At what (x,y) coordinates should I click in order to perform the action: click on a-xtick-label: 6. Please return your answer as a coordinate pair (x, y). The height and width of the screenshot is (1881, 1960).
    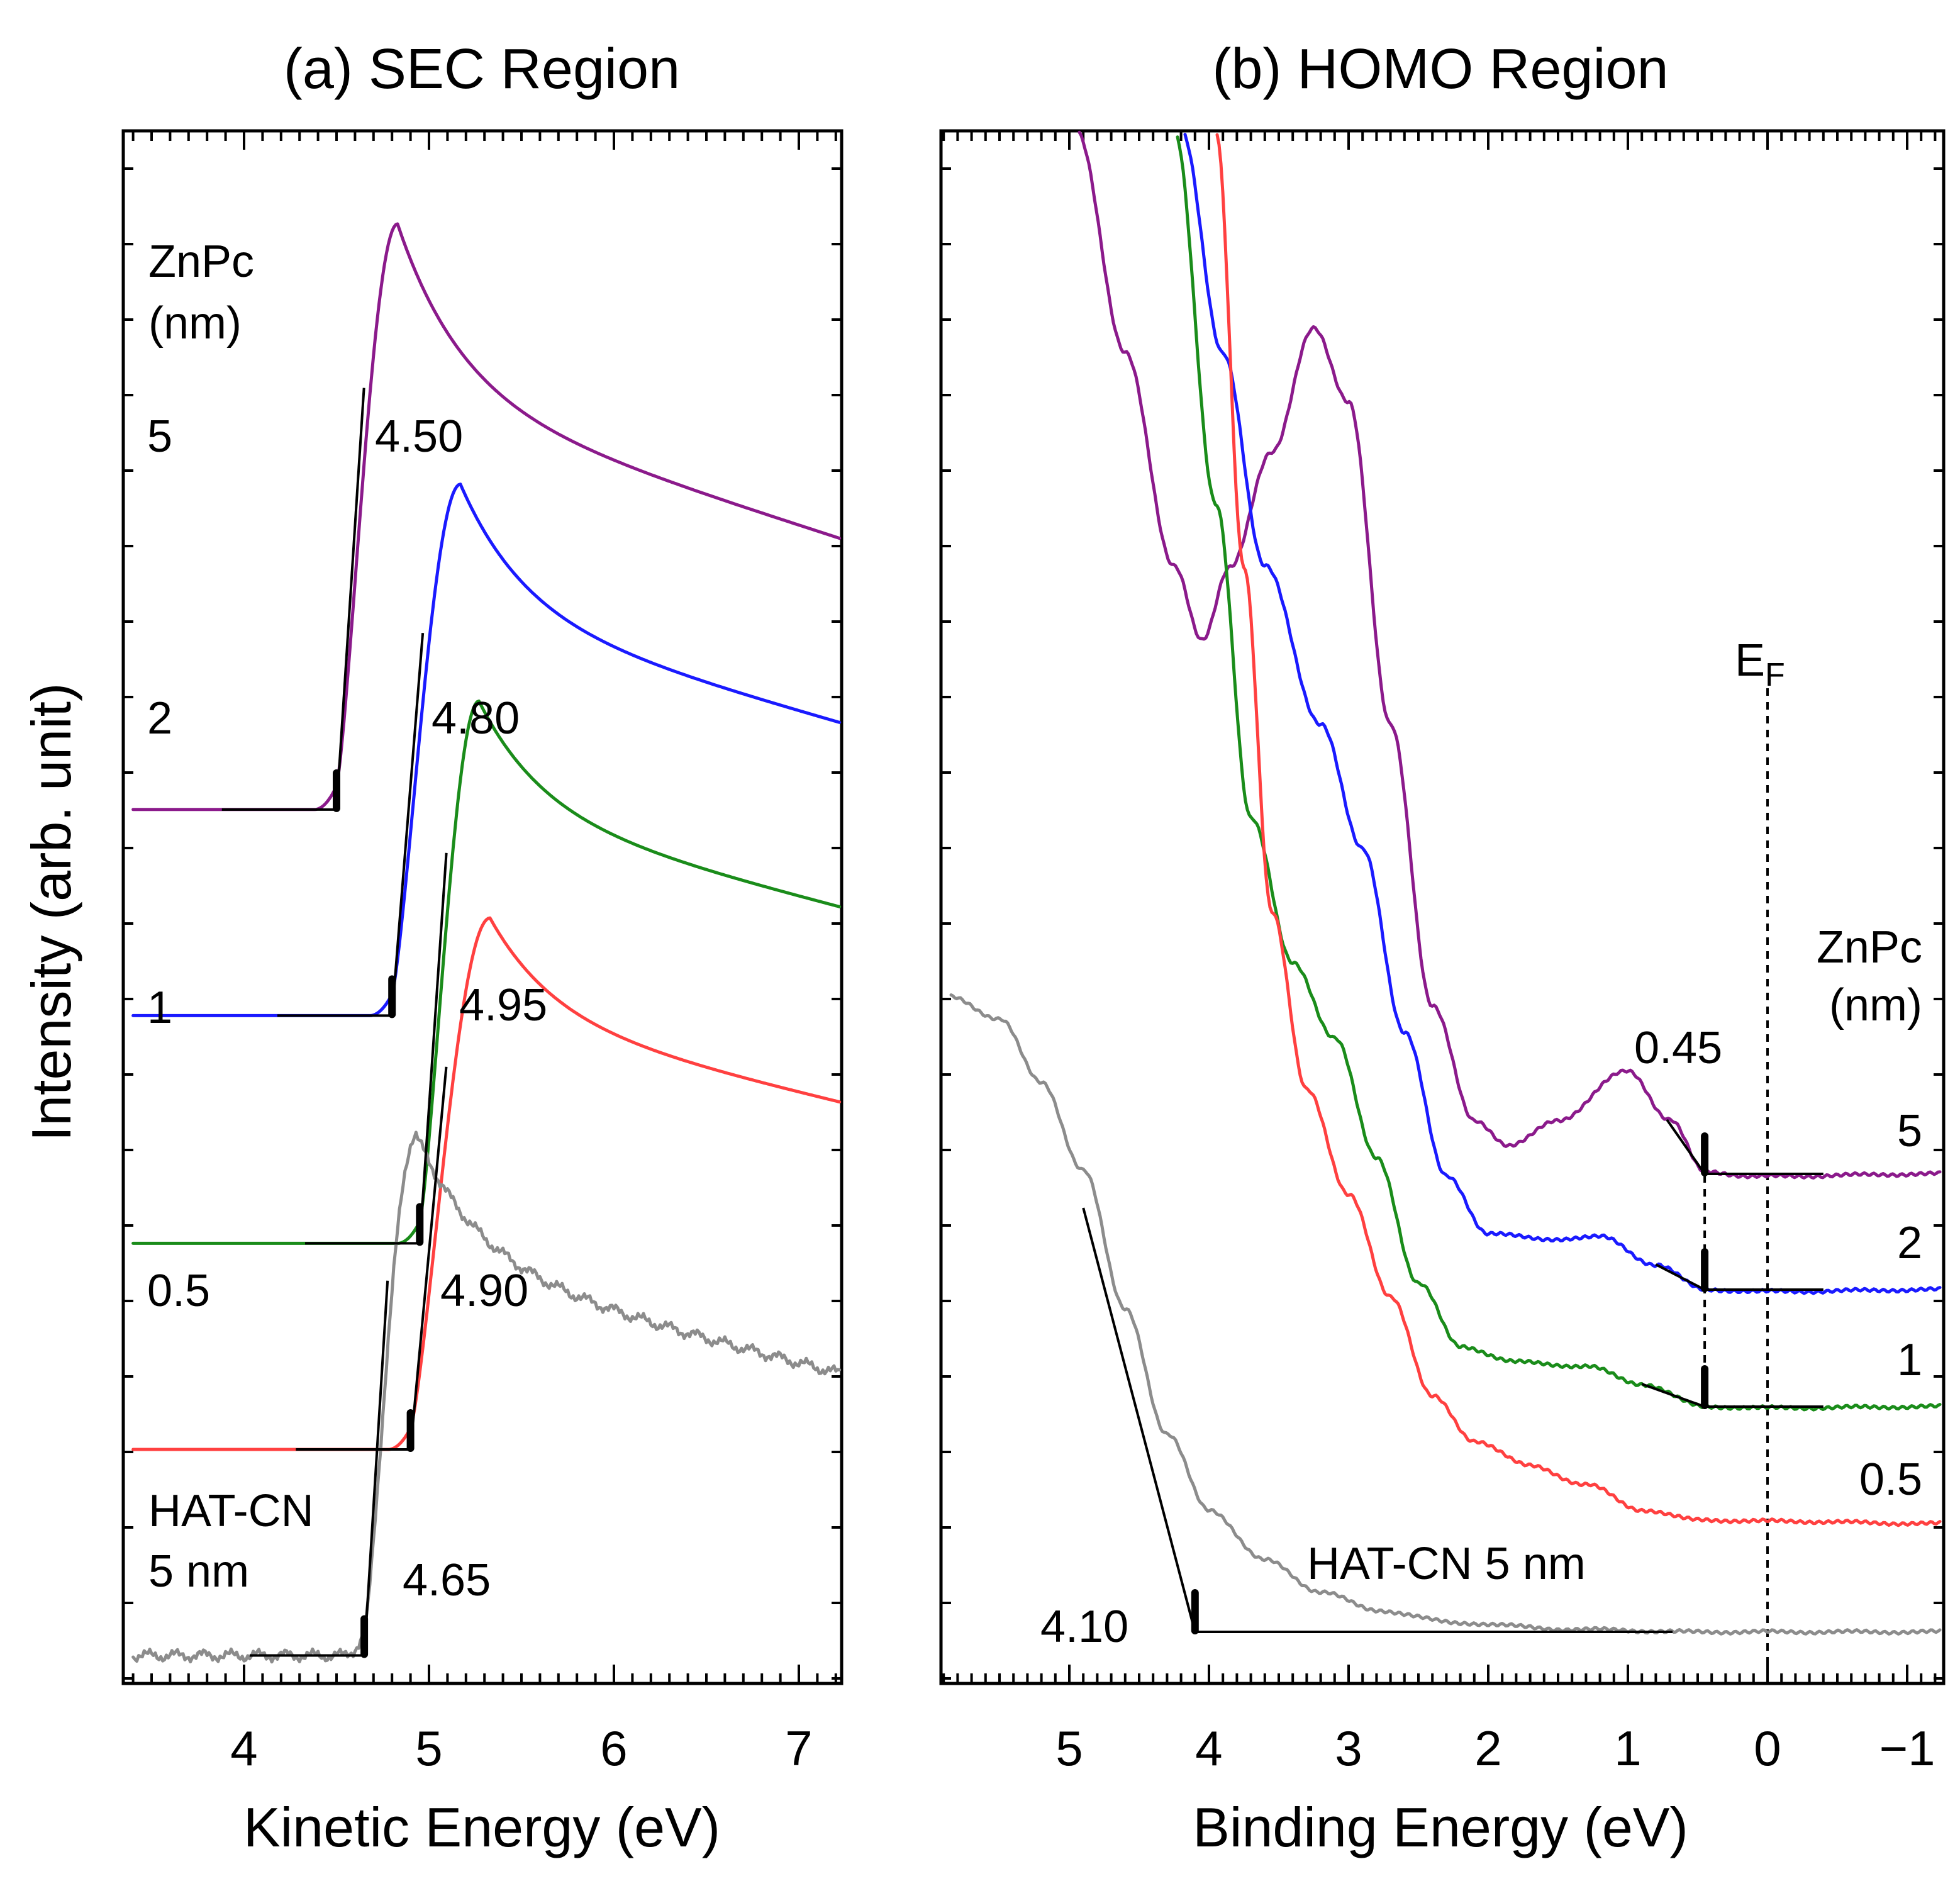
    Looking at the image, I should click on (613, 1748).